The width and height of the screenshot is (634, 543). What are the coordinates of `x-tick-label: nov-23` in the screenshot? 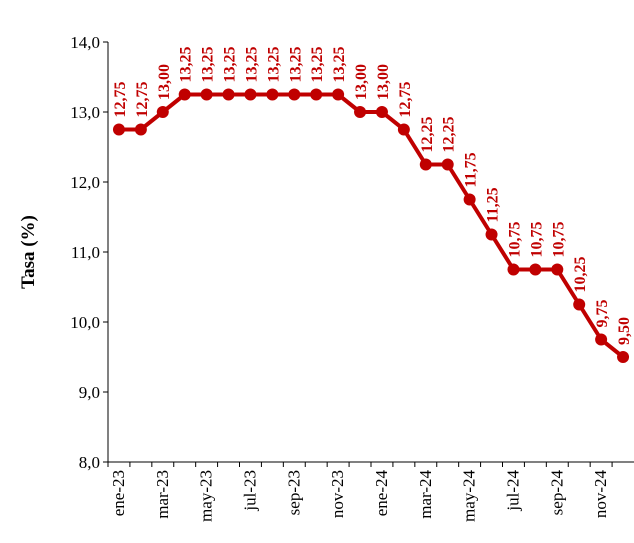 It's located at (337, 494).